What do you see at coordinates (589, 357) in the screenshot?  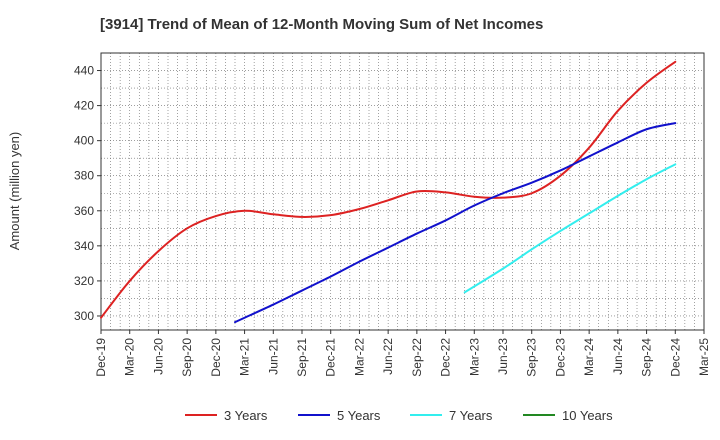 I see `x-tick-label: Mar-24` at bounding box center [589, 357].